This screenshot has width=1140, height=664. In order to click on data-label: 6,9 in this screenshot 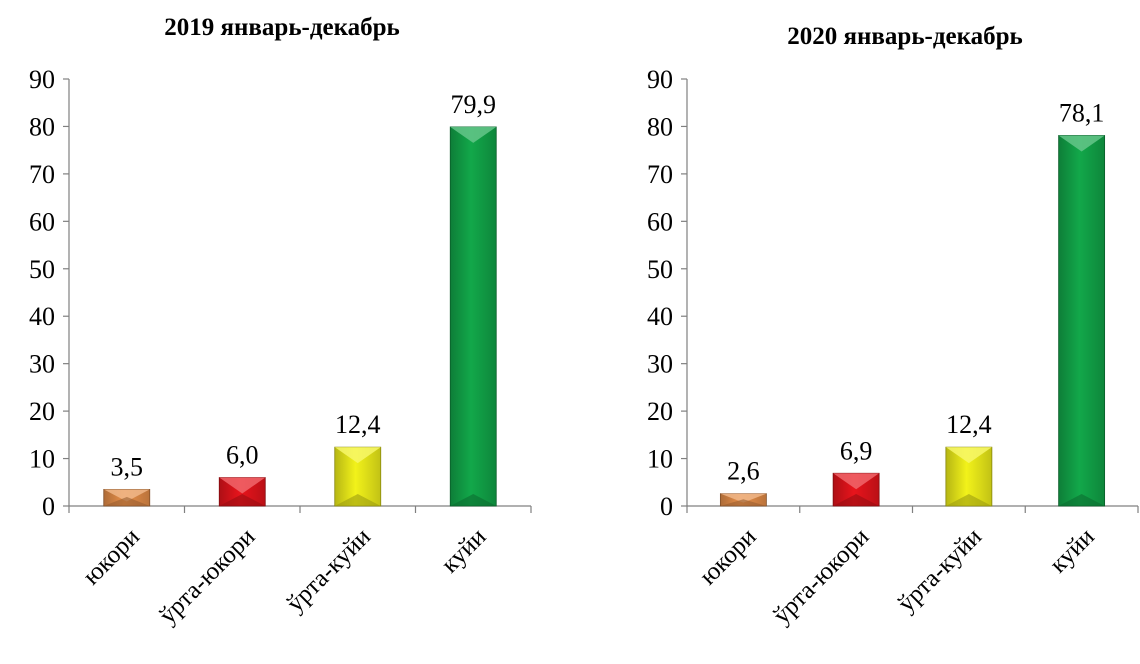, I will do `click(856, 450)`.